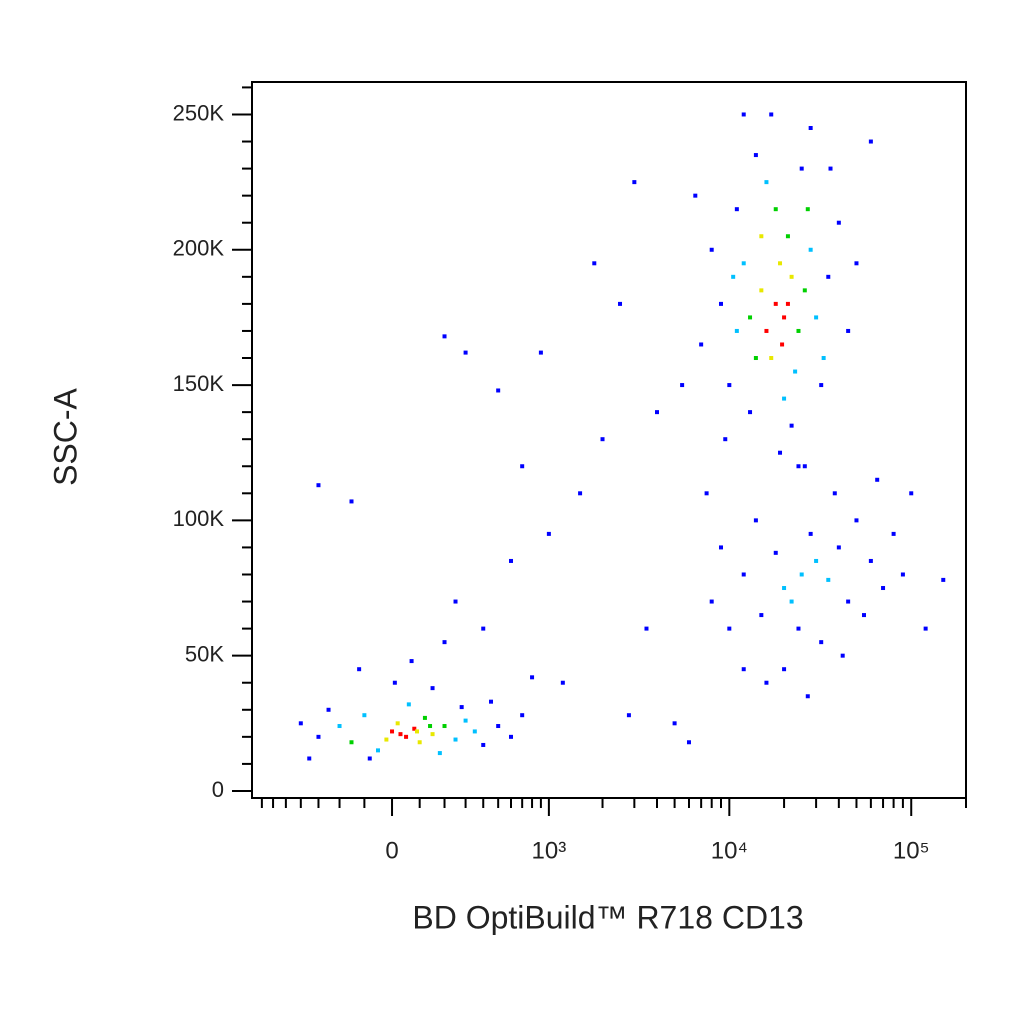 This screenshot has height=1024, width=1024. I want to click on y-tick-label: 200K, so click(199, 248).